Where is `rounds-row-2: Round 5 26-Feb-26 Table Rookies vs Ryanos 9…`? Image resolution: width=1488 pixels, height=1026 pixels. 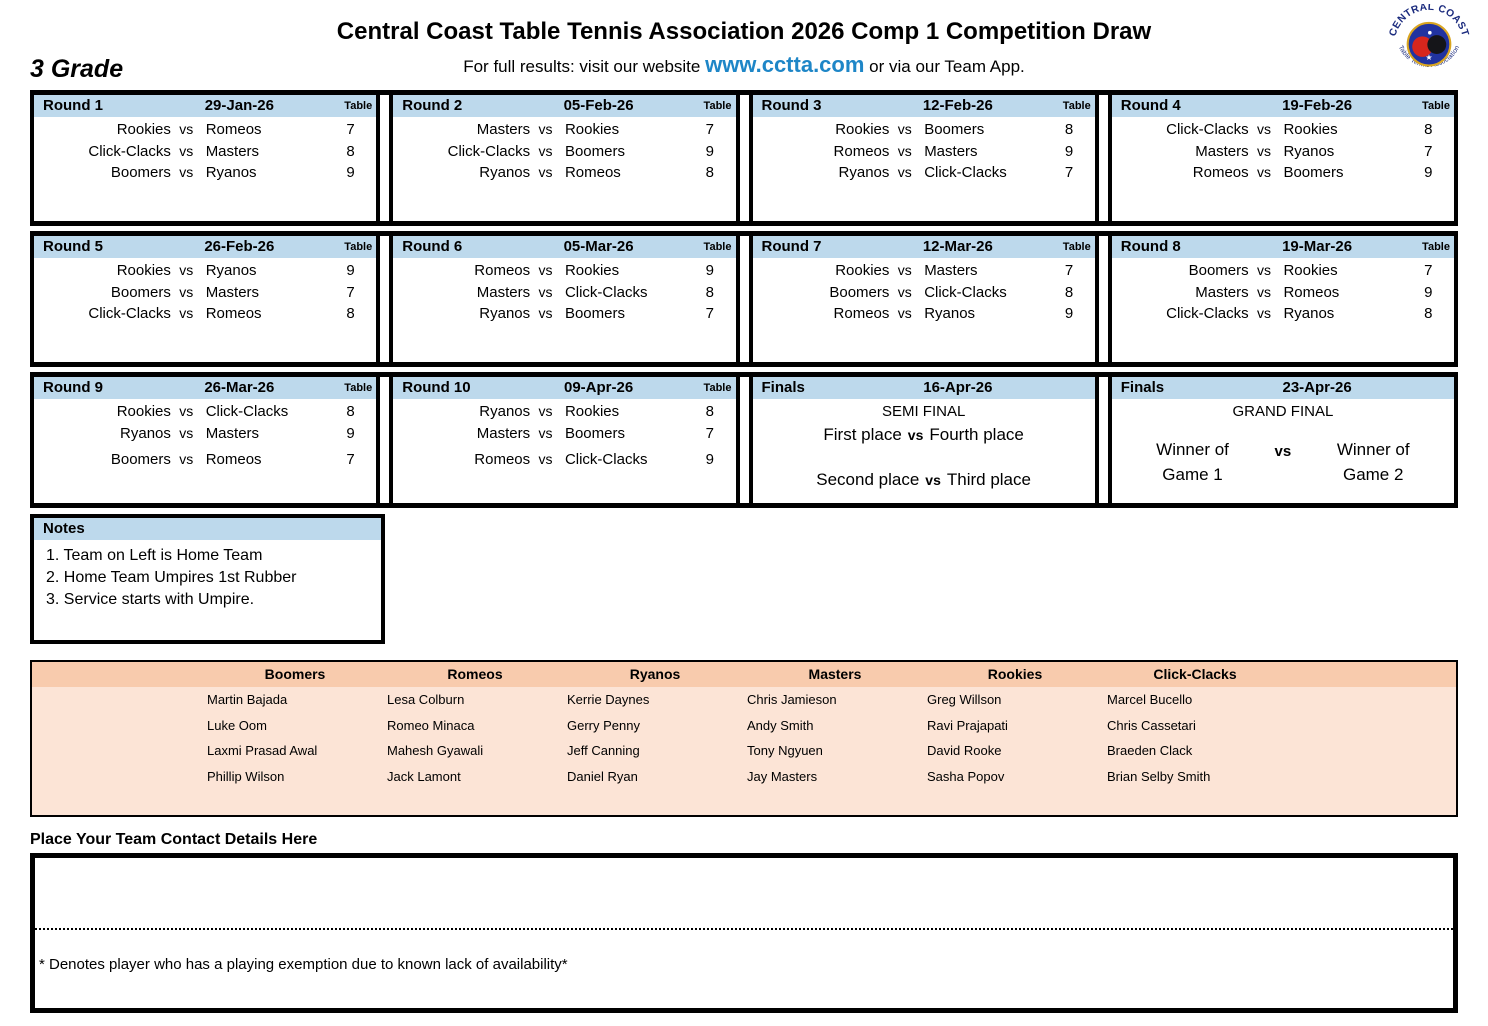
rounds-row-2: Round 5 26-Feb-26 Table Rookies vs Ryanos 9… is located at coordinates (744, 299).